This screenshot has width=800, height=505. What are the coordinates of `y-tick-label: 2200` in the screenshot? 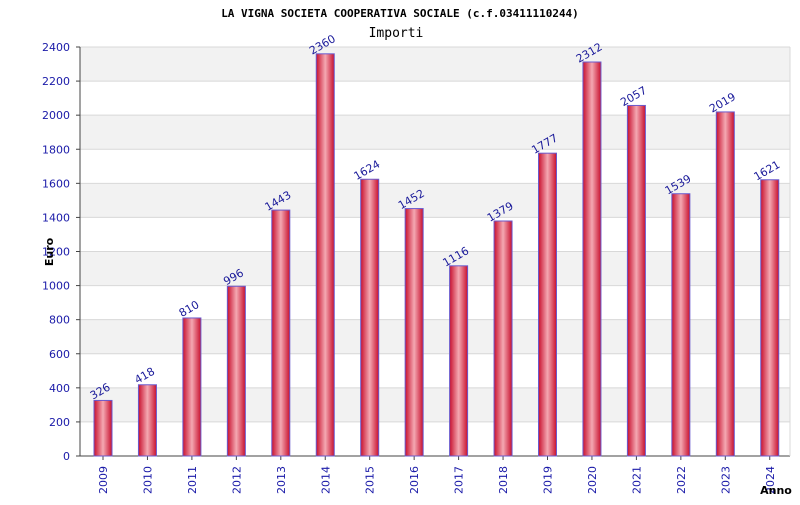 It's located at (56, 81).